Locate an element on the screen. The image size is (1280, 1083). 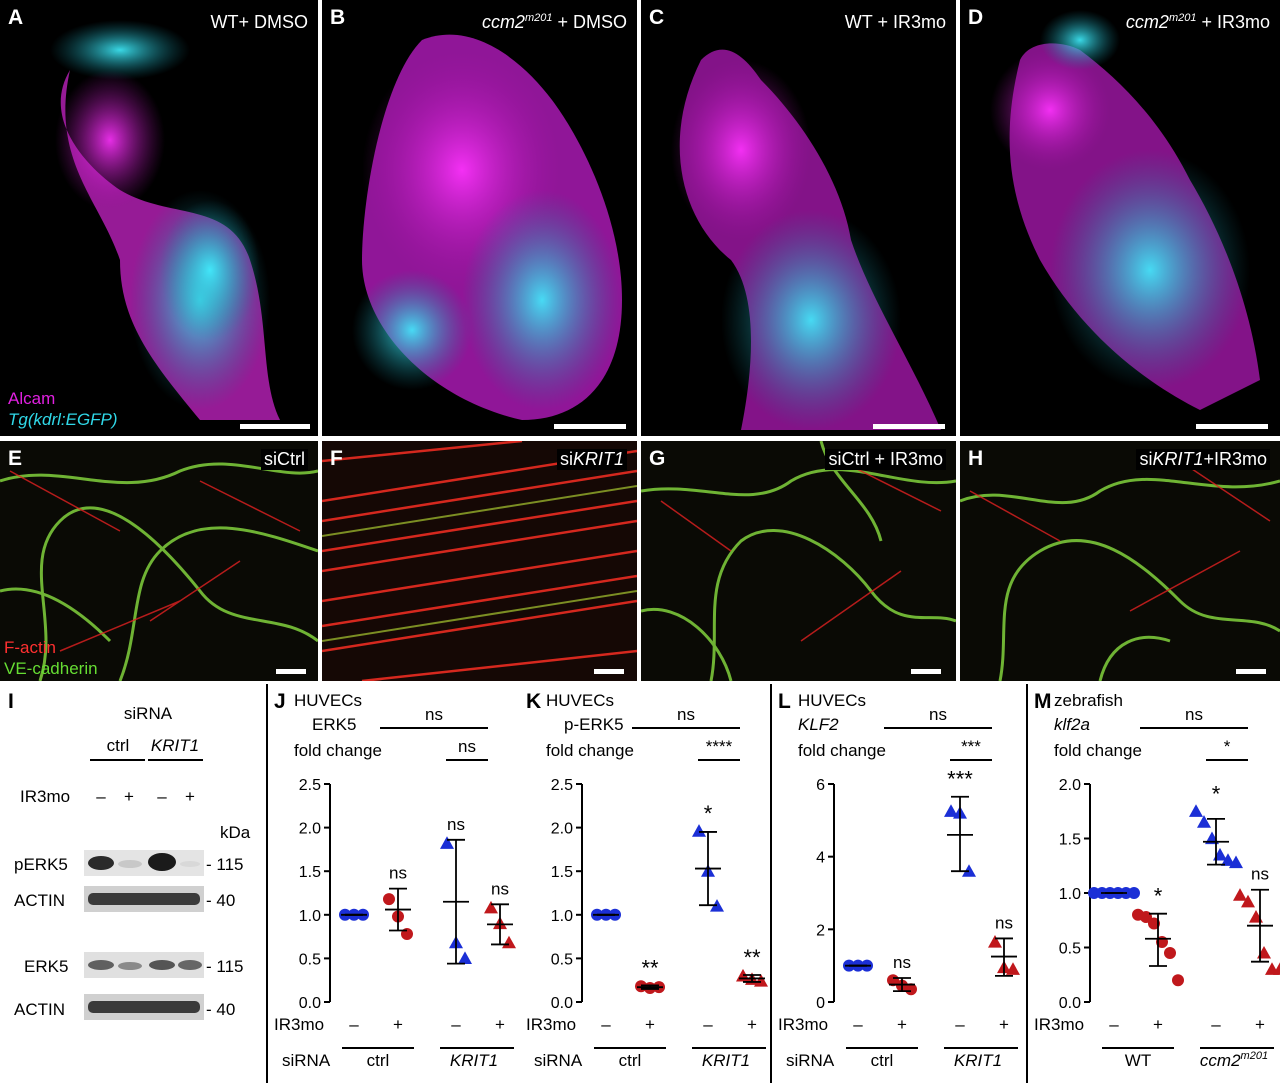
kda-label: kDa is located at coordinates (235, 832).